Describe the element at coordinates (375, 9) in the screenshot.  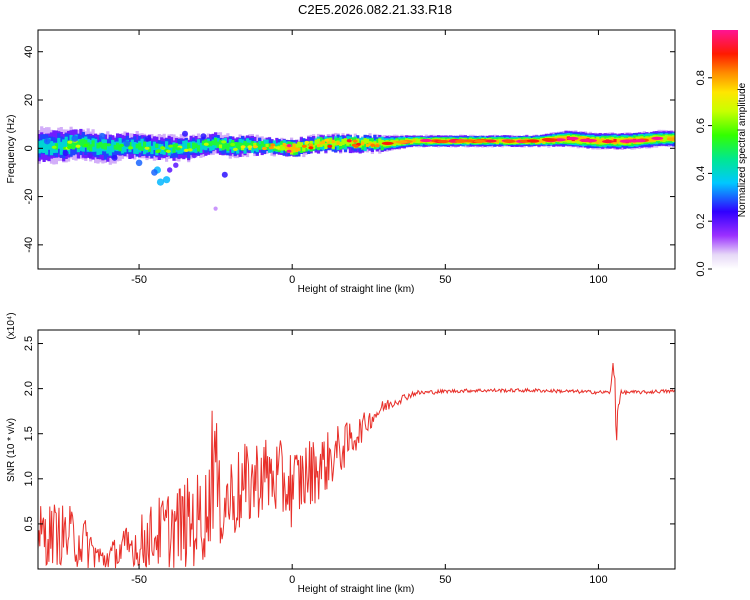
I see `figure-title: C2E5.2026.082.21.33.R18` at that location.